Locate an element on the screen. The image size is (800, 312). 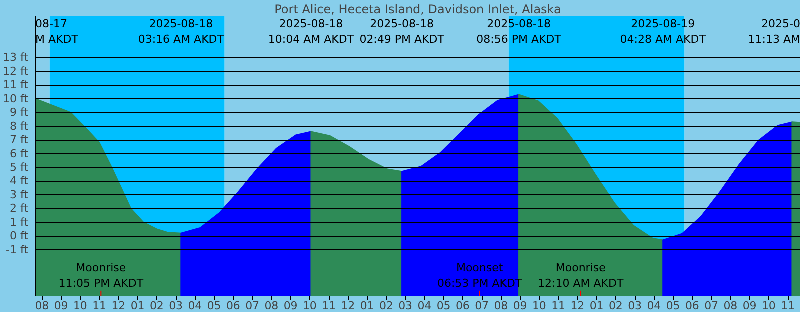
y-tick-label: 11 ft is located at coordinates (16, 85).